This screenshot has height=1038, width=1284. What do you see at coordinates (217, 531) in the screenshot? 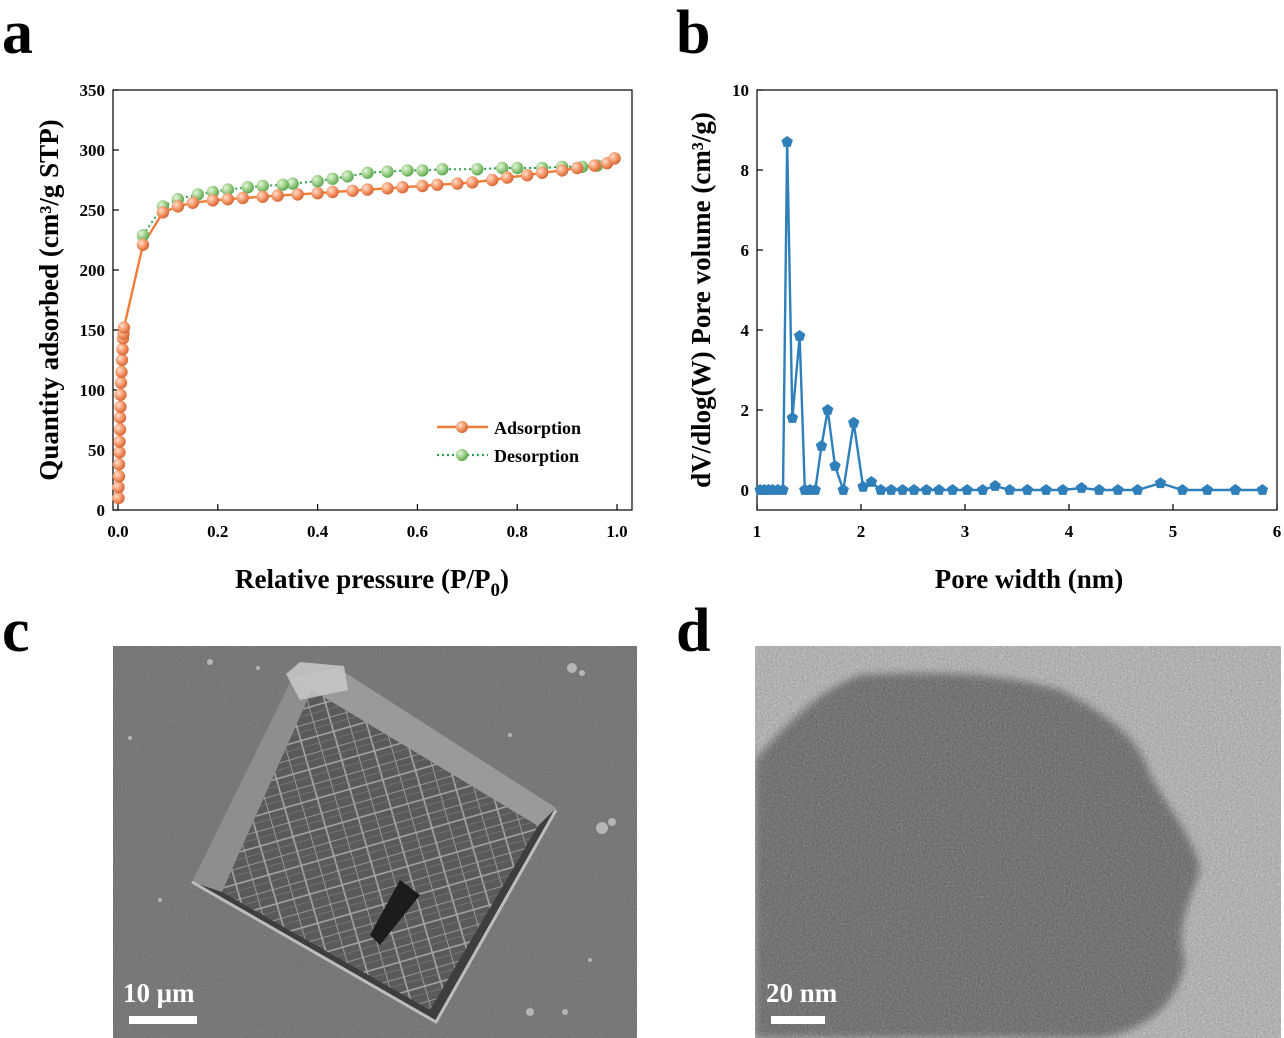
I see `chart-a-x-tick-label: 0.2` at bounding box center [217, 531].